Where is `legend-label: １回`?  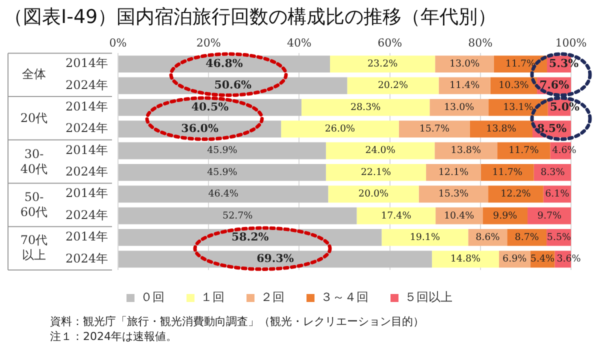 legend-label: １回 is located at coordinates (212, 297).